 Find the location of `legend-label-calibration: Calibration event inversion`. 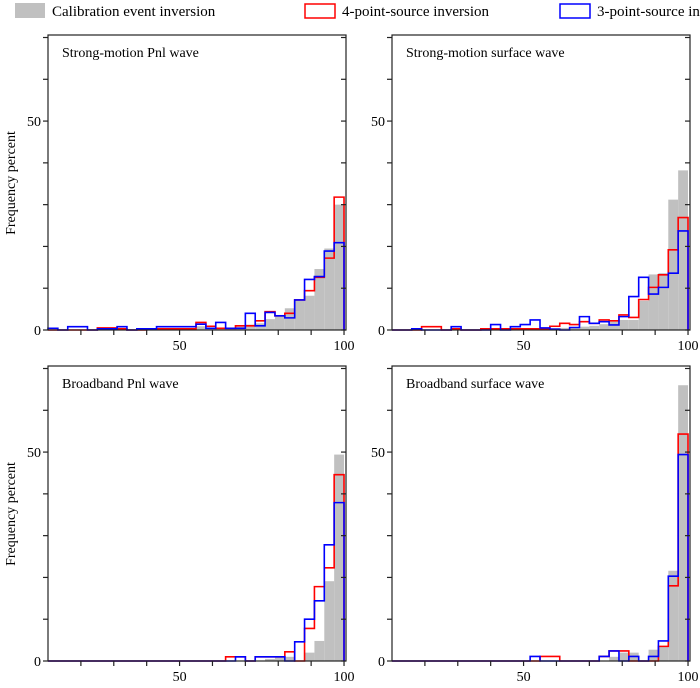

legend-label-calibration: Calibration event inversion is located at coordinates (134, 12).